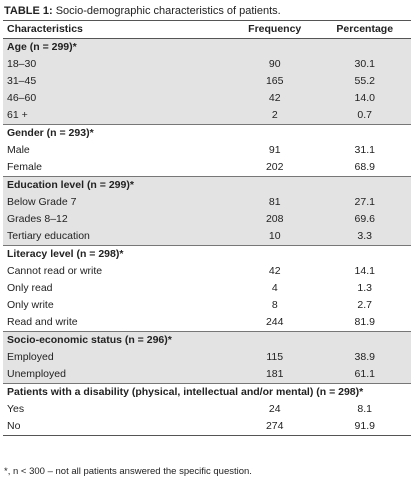 The width and height of the screenshot is (415, 485). What do you see at coordinates (117, 98) in the screenshot?
I see `row-label: 46–60` at bounding box center [117, 98].